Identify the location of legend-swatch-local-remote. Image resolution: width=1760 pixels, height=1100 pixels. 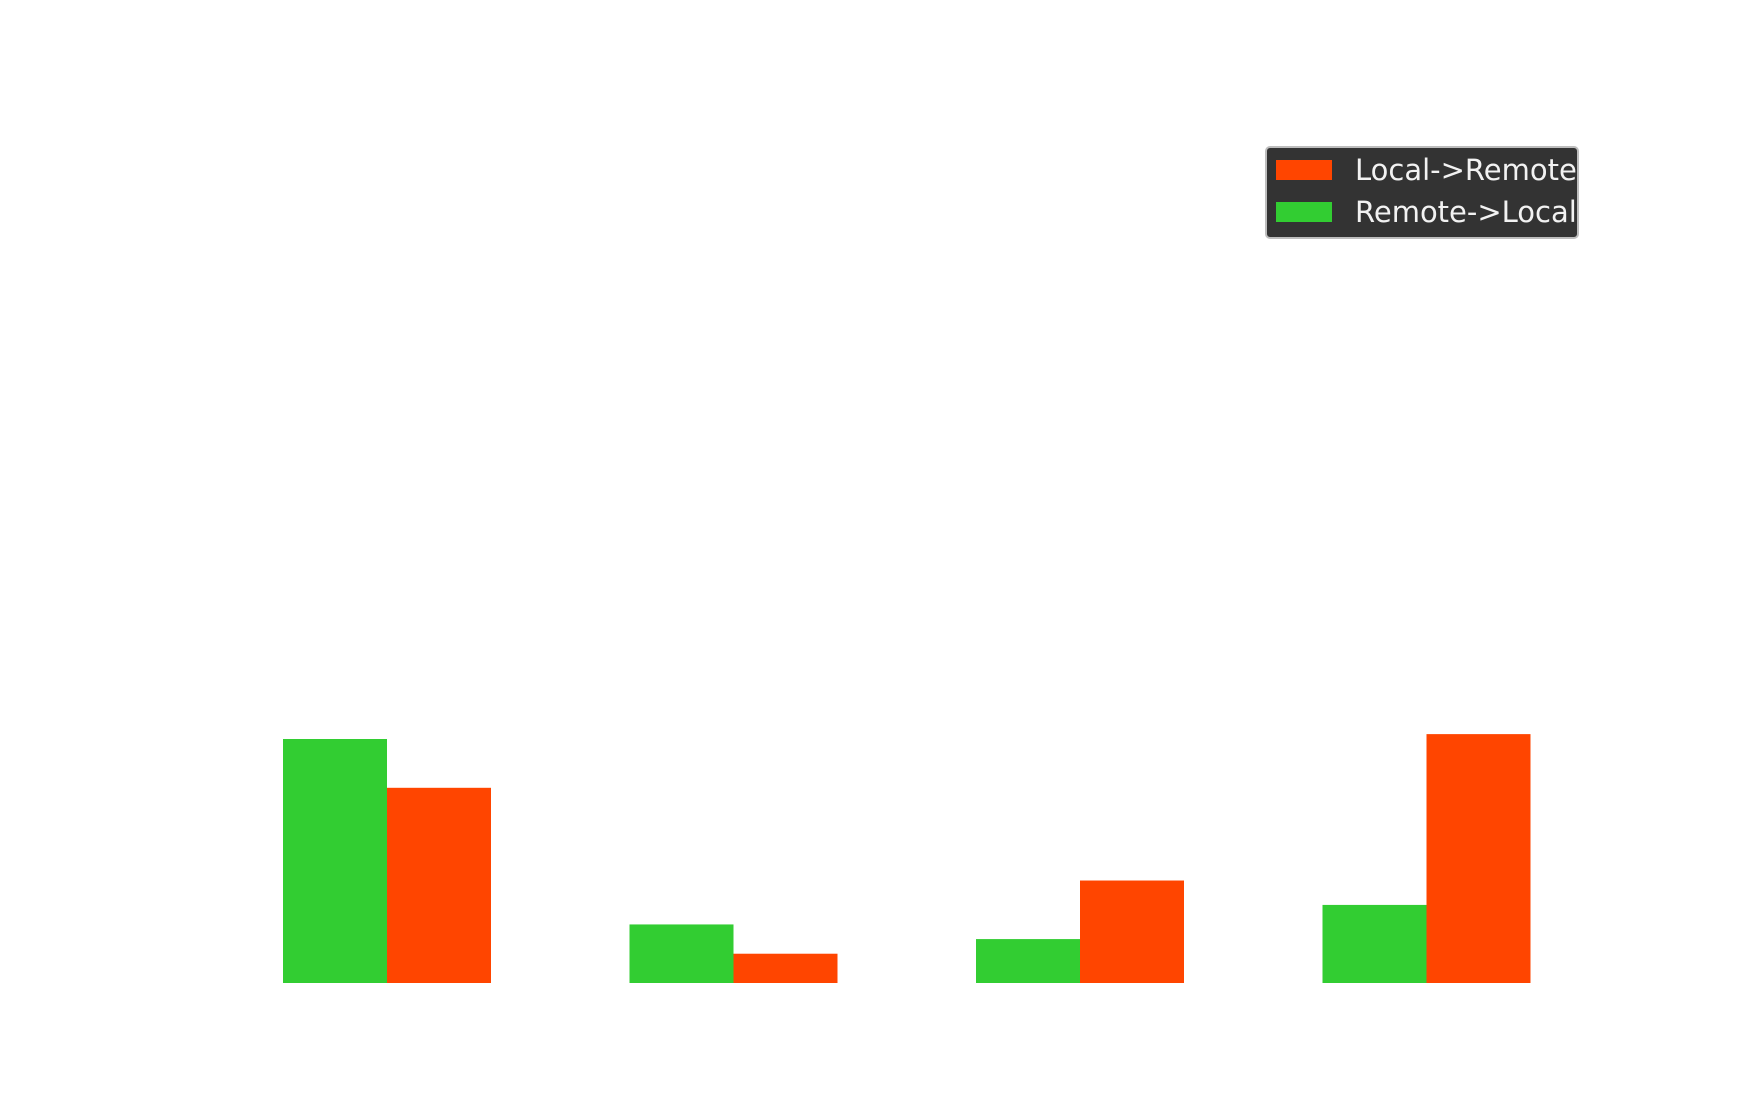
(1304, 170).